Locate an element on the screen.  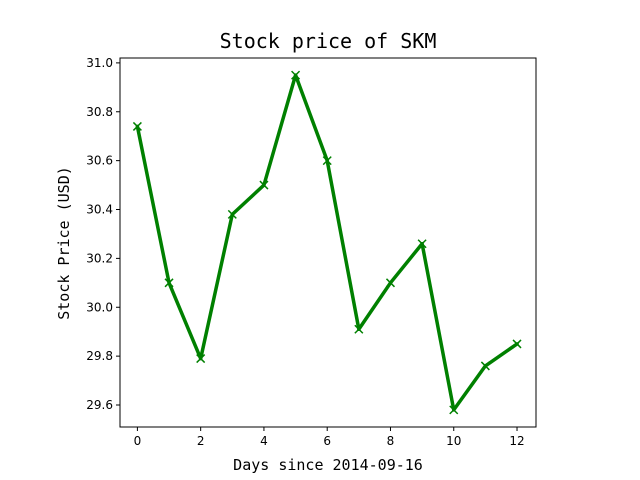
y-tick-label: 30.8 is located at coordinates (99, 112).